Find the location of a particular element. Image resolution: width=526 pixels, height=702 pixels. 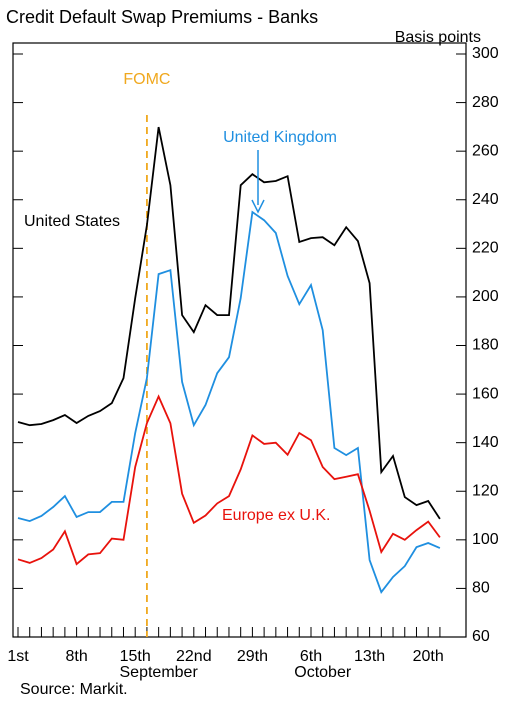

series-label: Europe ex U.K. is located at coordinates (276, 515).